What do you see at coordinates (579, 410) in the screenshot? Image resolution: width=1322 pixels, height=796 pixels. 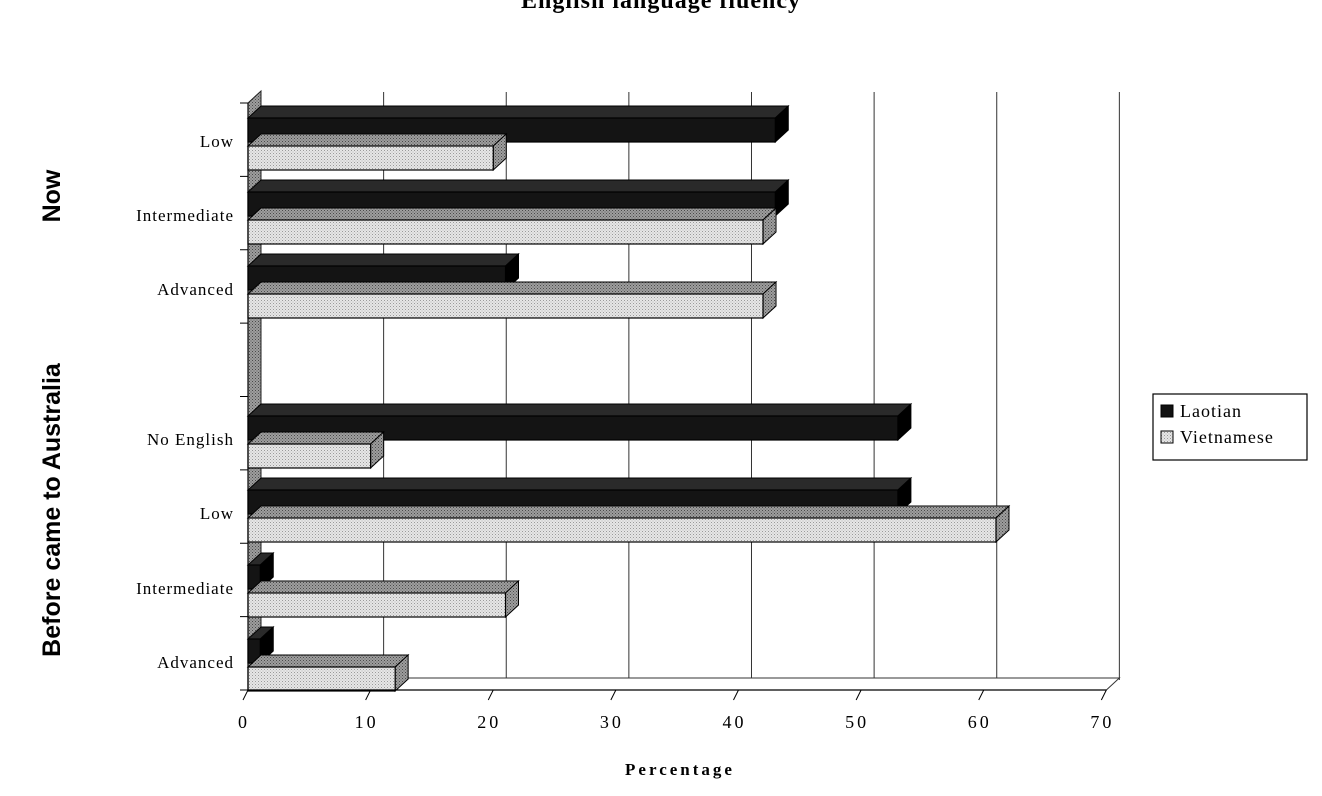 I see `bar-laotian-3-top` at bounding box center [579, 410].